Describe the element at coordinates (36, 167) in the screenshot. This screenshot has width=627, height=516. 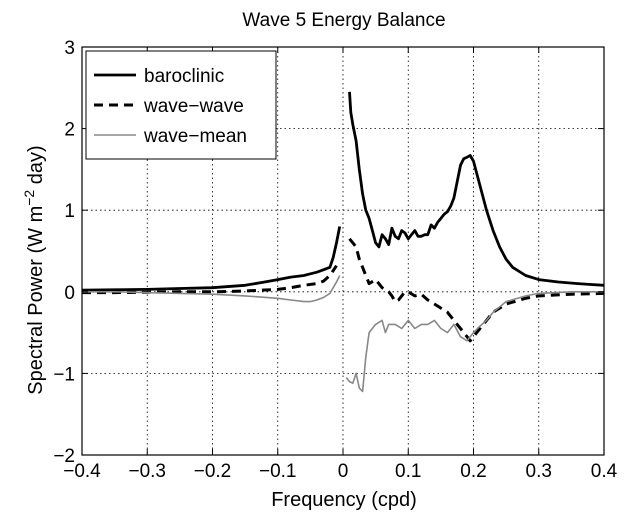
I see `y-axis-label-suffix: day)` at that location.